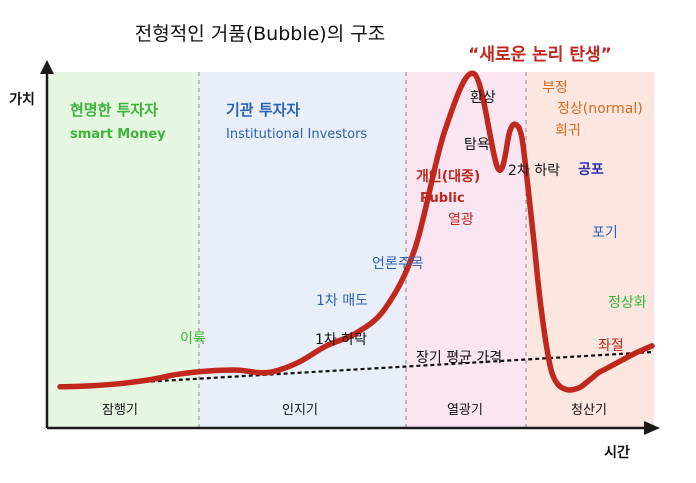  Describe the element at coordinates (590, 250) in the screenshot. I see `phase-band-blowoff` at that location.